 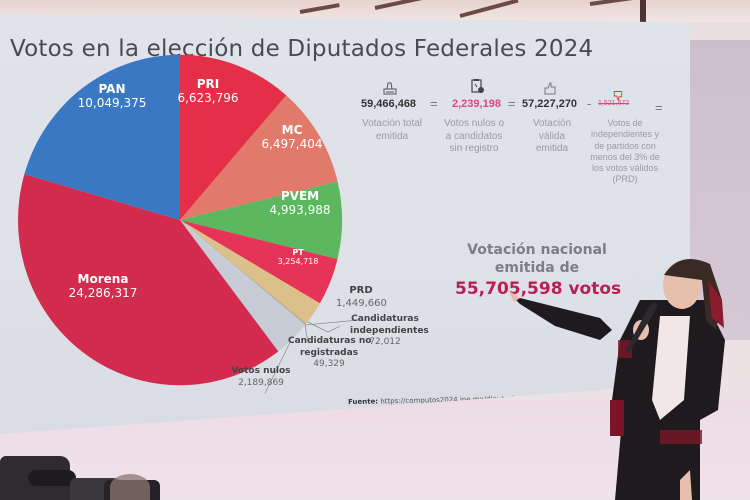 I want to click on label-no-registradas: Candidaturas no registradas 49,329, so click(x=330, y=353).